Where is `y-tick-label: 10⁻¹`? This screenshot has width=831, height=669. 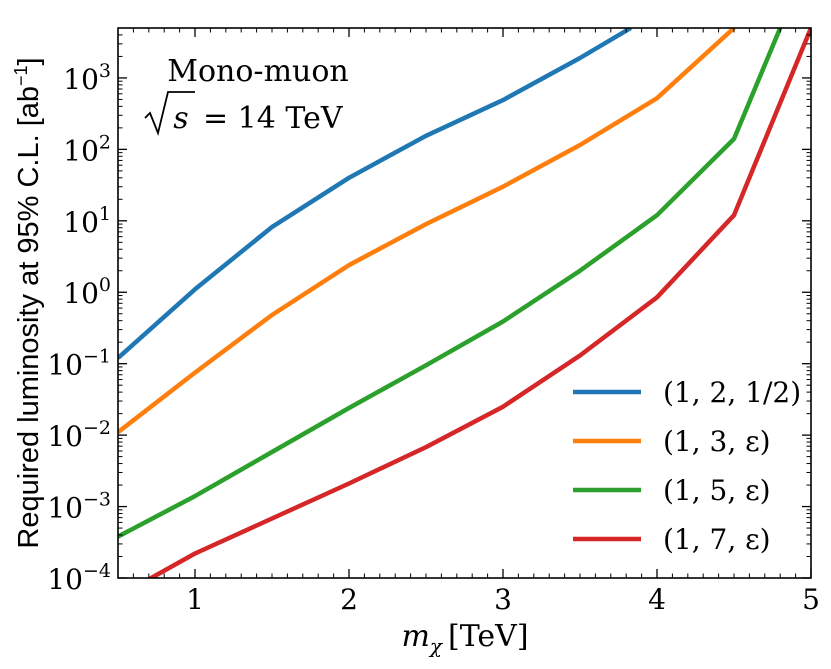 y-tick-label: 10⁻¹ is located at coordinates (79, 364).